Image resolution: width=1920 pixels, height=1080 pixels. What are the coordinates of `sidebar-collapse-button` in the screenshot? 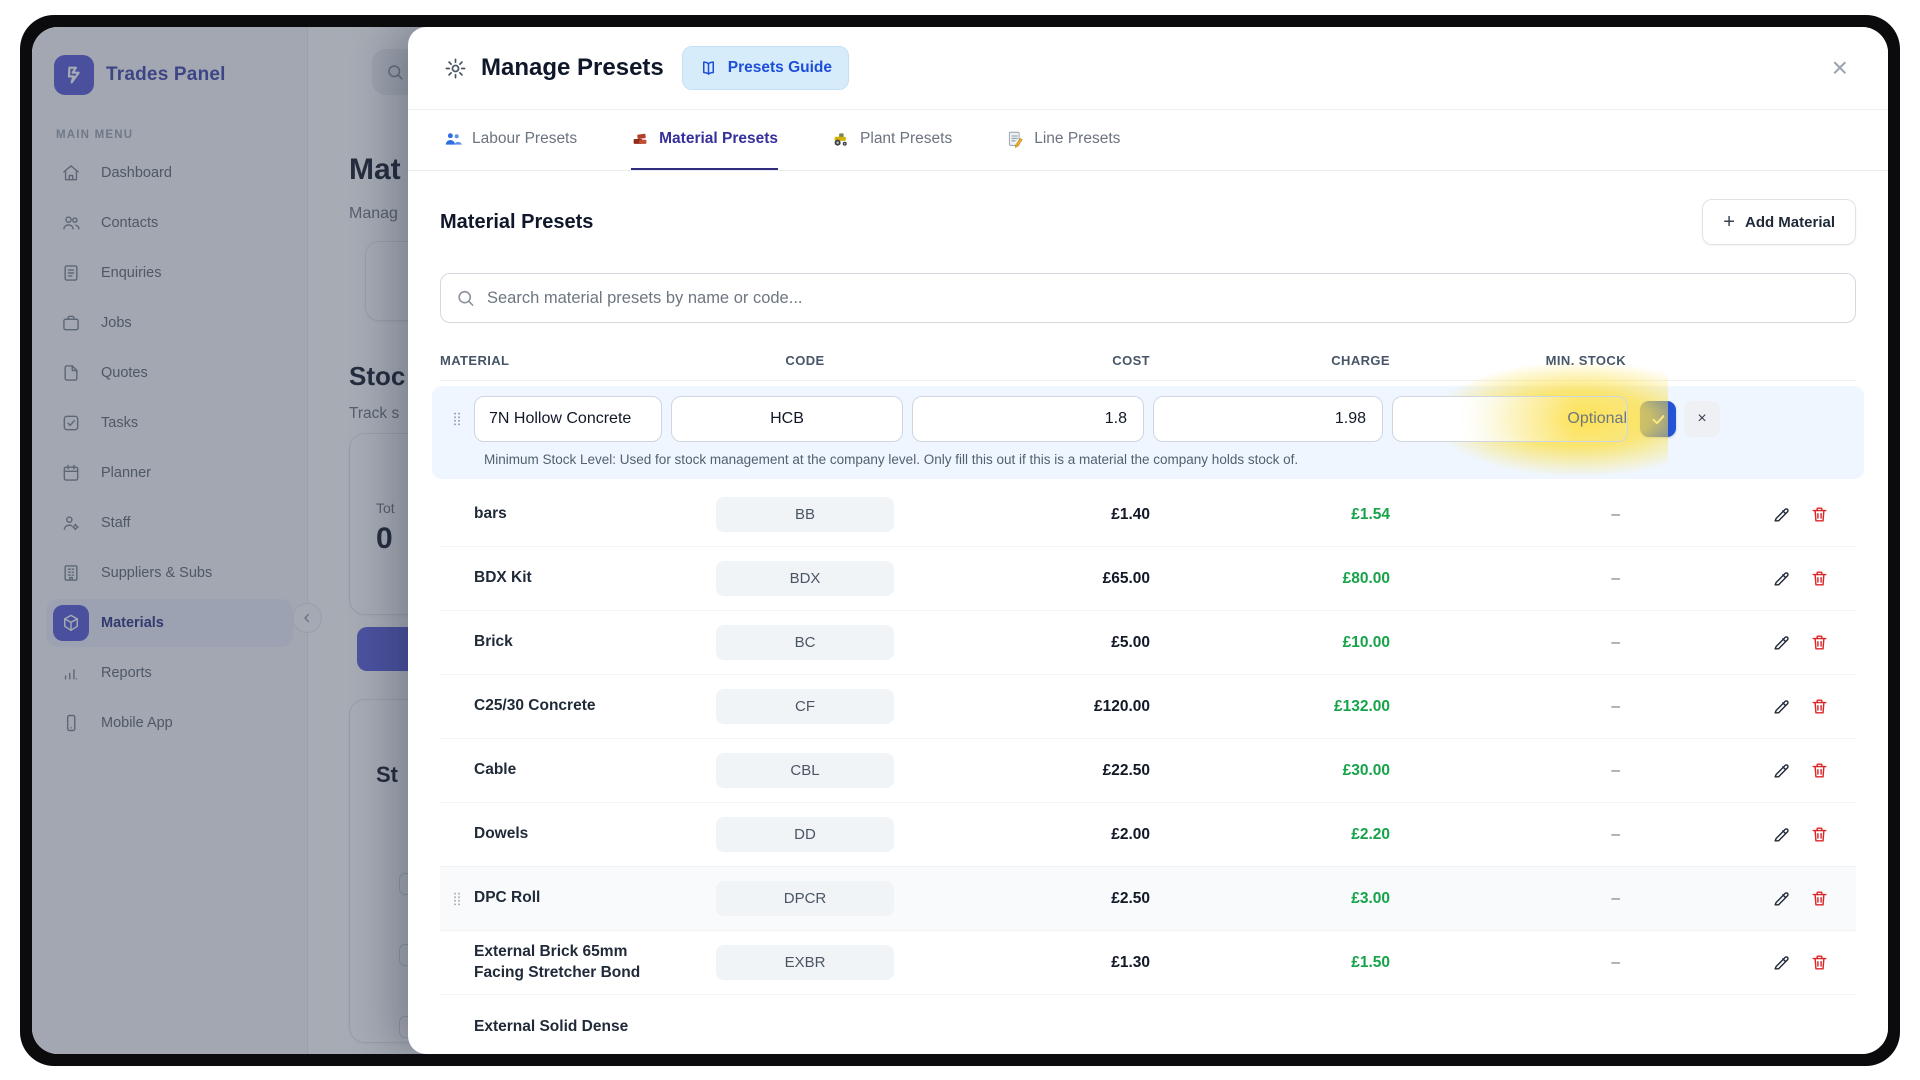 It's located at (307, 618).